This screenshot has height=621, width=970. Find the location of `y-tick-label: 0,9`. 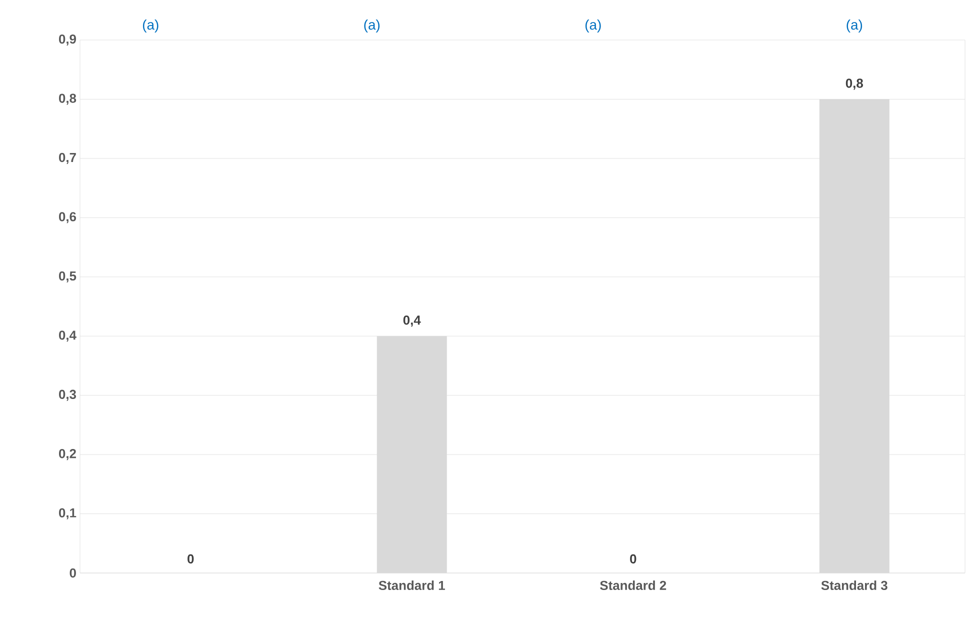

y-tick-label: 0,9 is located at coordinates (67, 40).